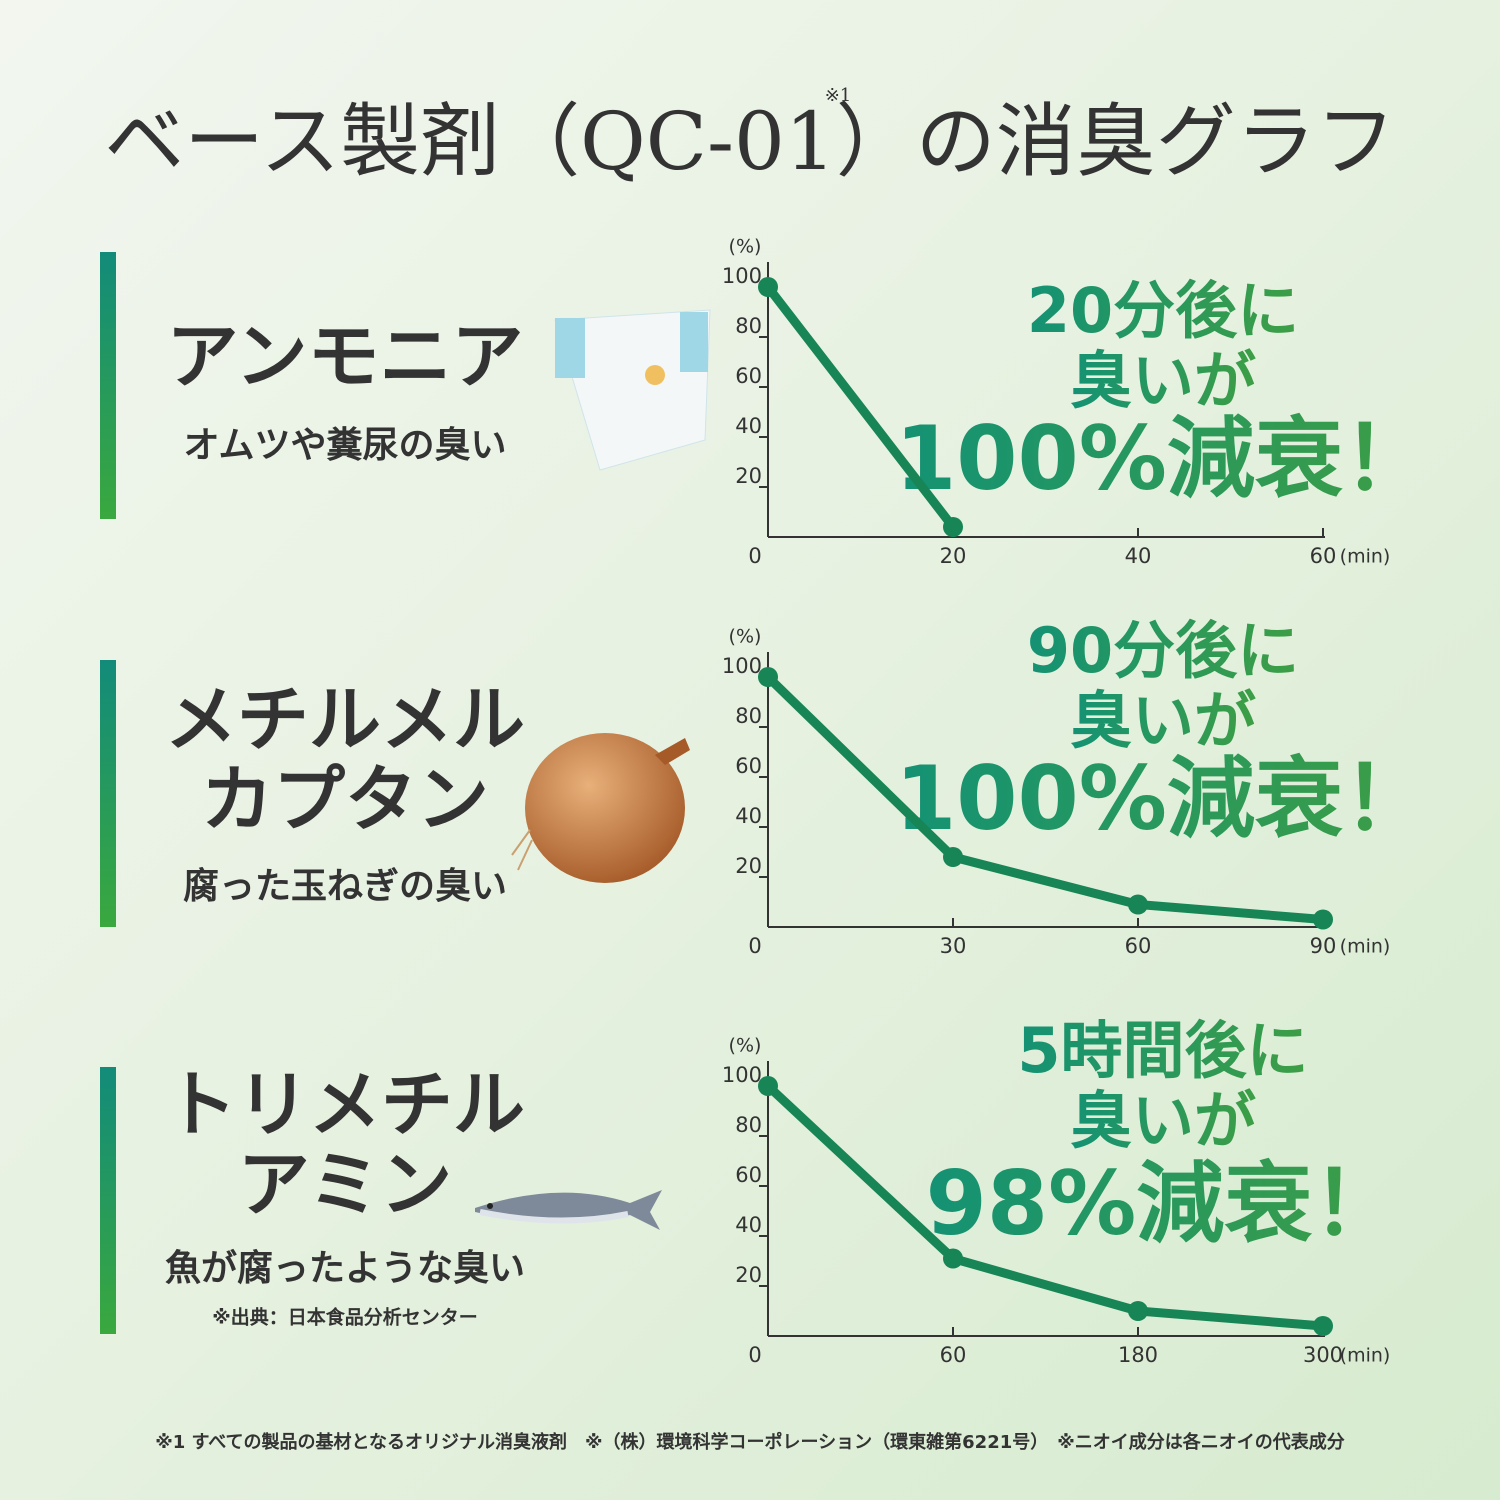 Image resolution: width=1500 pixels, height=1504 pixels. What do you see at coordinates (1163, 1203) in the screenshot?
I see `callout-text: 98%減衰！` at bounding box center [1163, 1203].